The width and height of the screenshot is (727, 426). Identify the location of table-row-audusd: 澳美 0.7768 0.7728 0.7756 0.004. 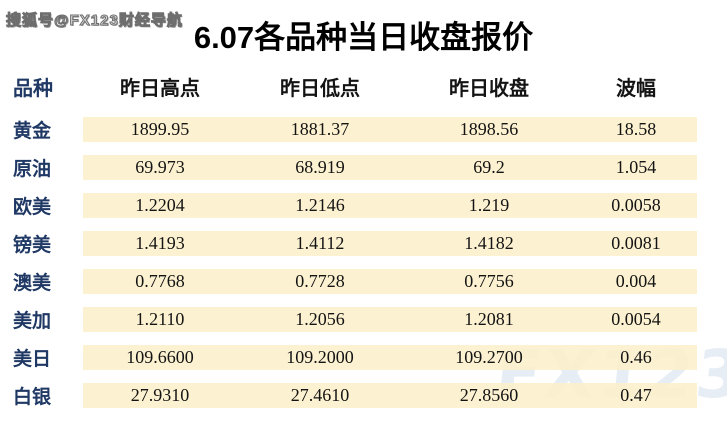
(353, 281).